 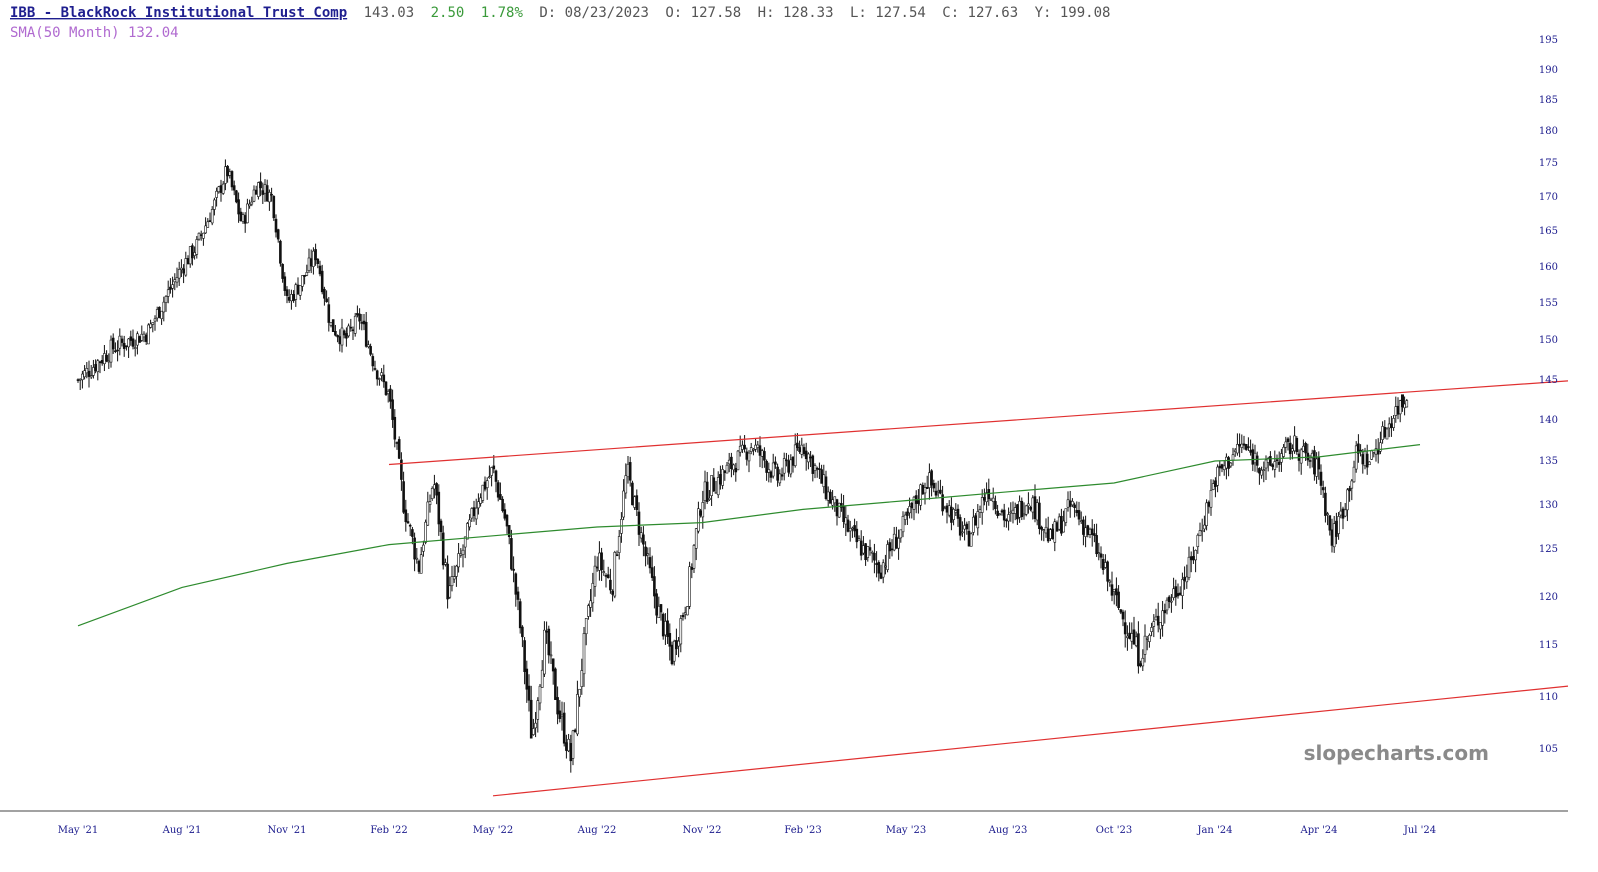 What do you see at coordinates (978, 423) in the screenshot?
I see `upper-trendline` at bounding box center [978, 423].